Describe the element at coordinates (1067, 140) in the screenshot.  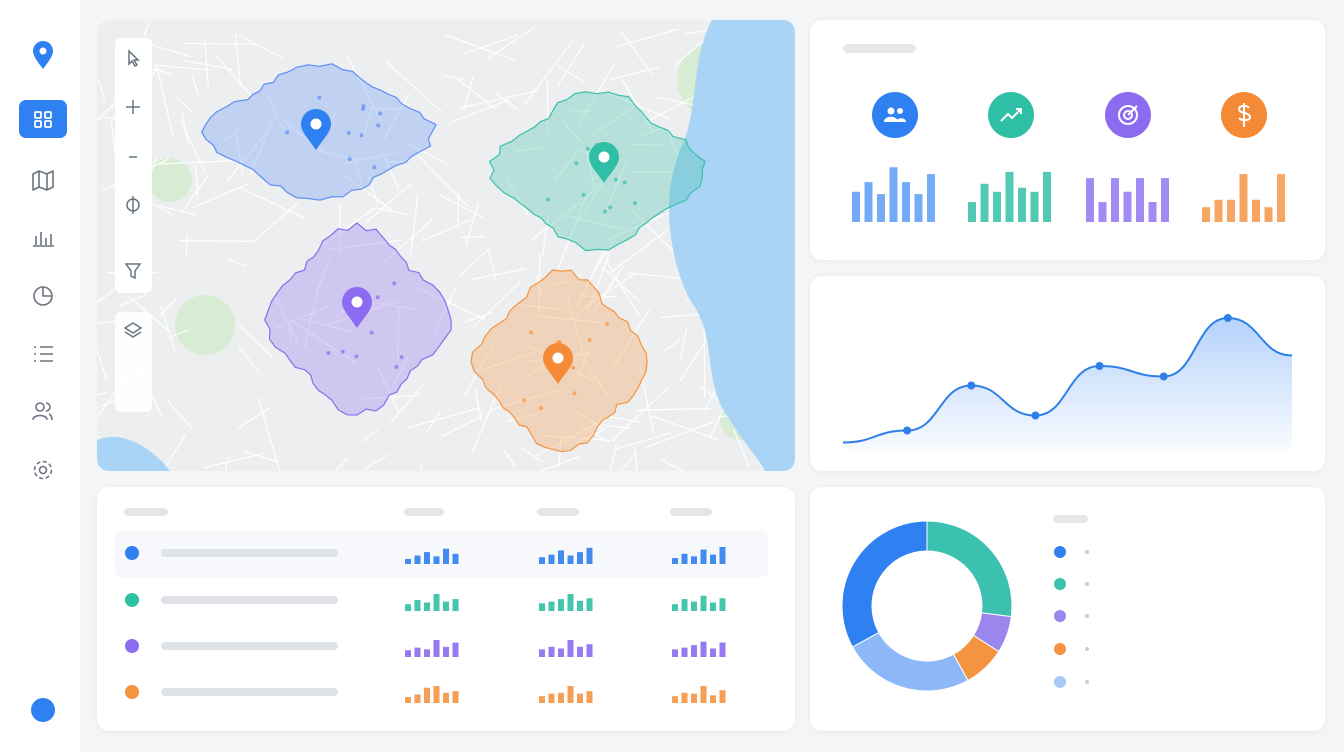
I see `kpi-card` at that location.